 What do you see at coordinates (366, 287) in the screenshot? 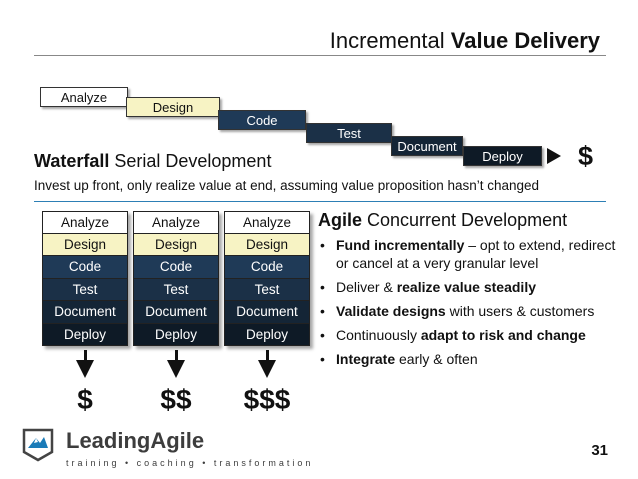
I see `bullet-text: Deliver &` at bounding box center [366, 287].